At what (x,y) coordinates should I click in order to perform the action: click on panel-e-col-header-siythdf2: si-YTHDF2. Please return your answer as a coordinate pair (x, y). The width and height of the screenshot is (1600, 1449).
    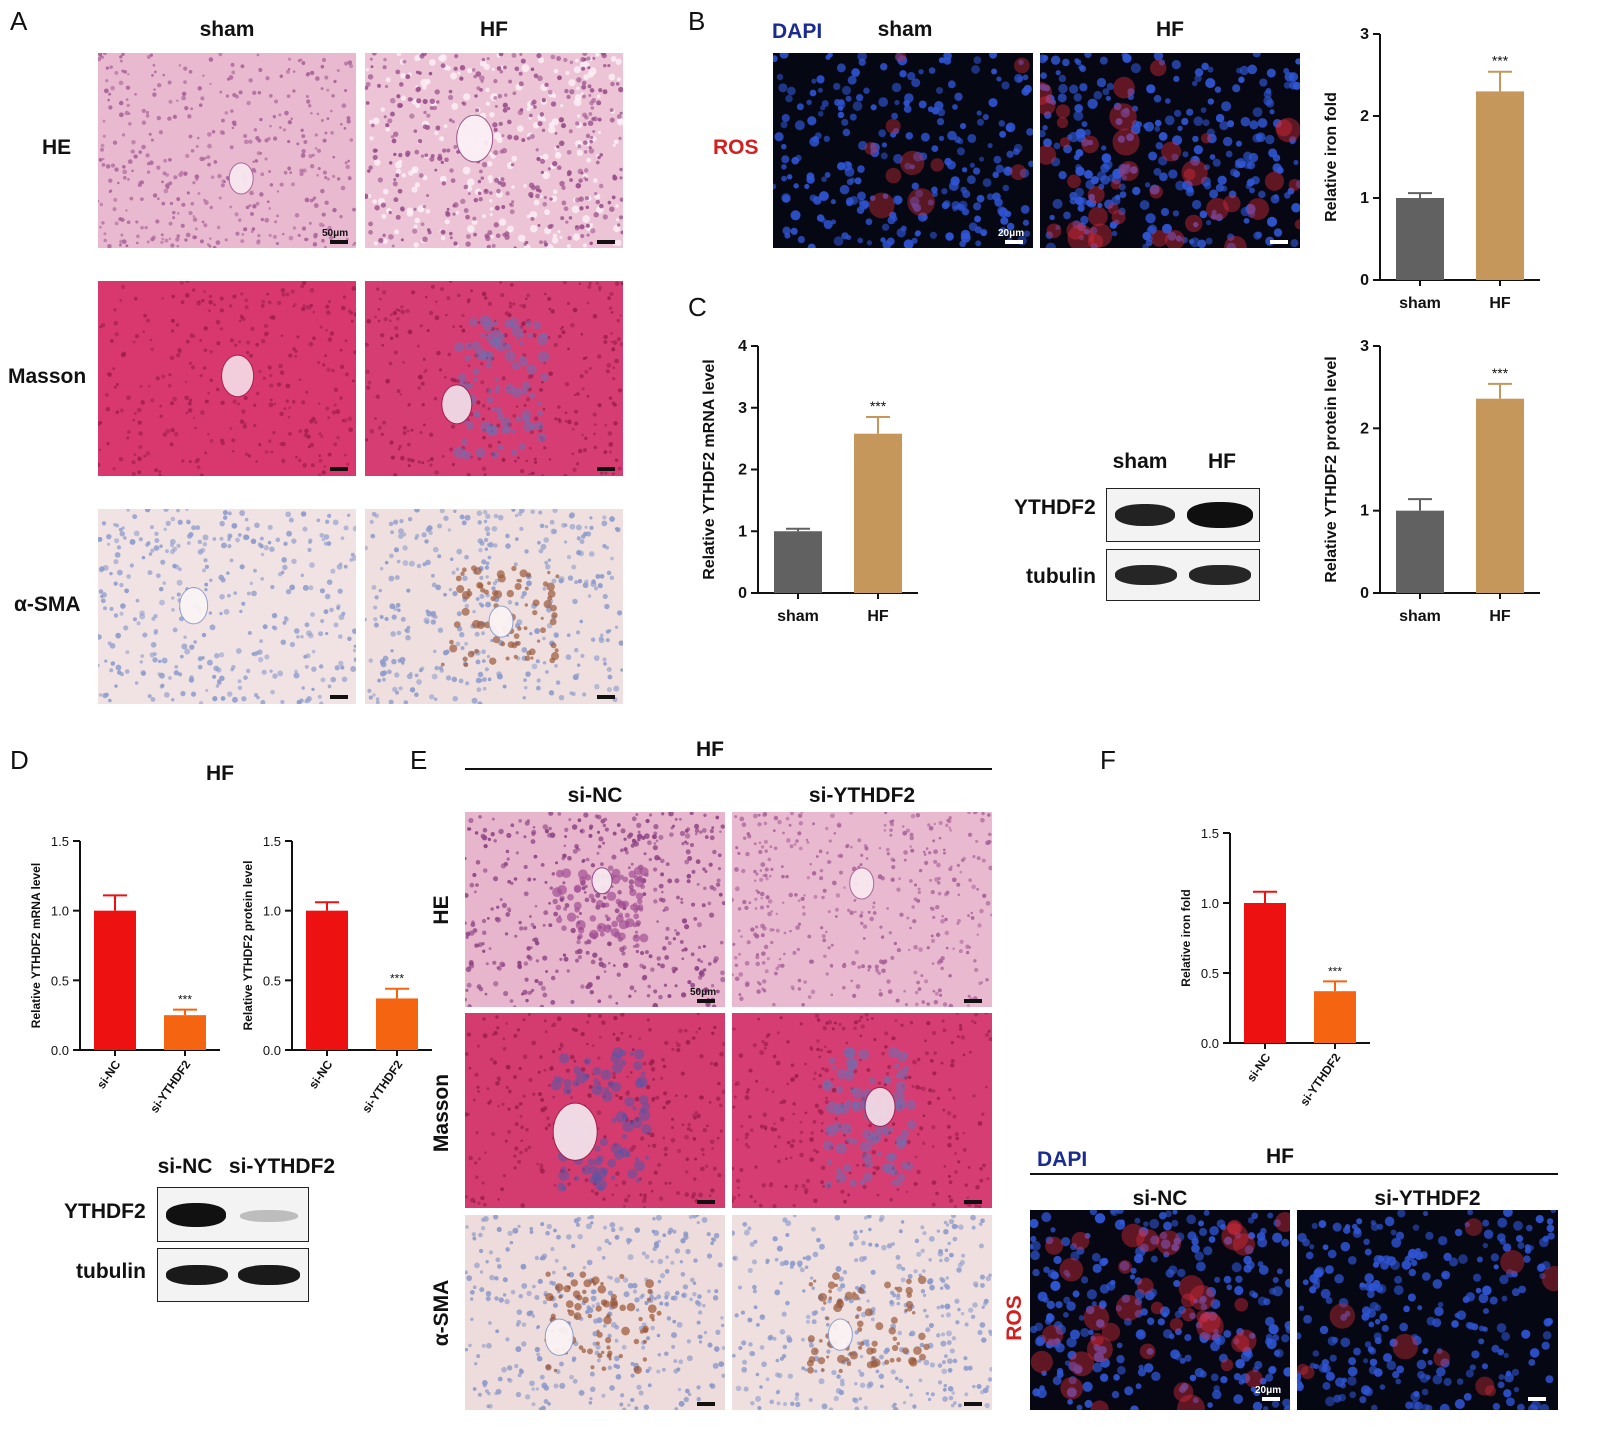
    Looking at the image, I should click on (862, 795).